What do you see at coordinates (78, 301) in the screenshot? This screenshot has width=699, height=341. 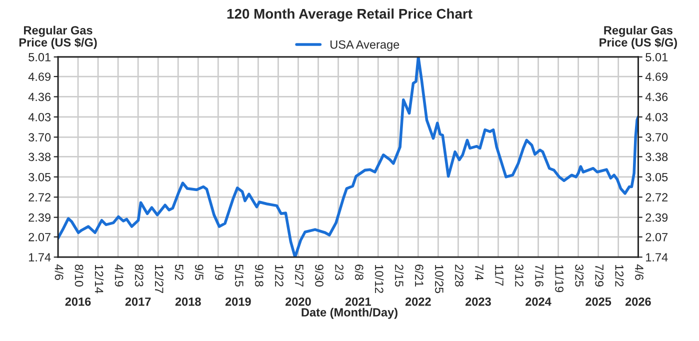 I see `text: 2016` at bounding box center [78, 301].